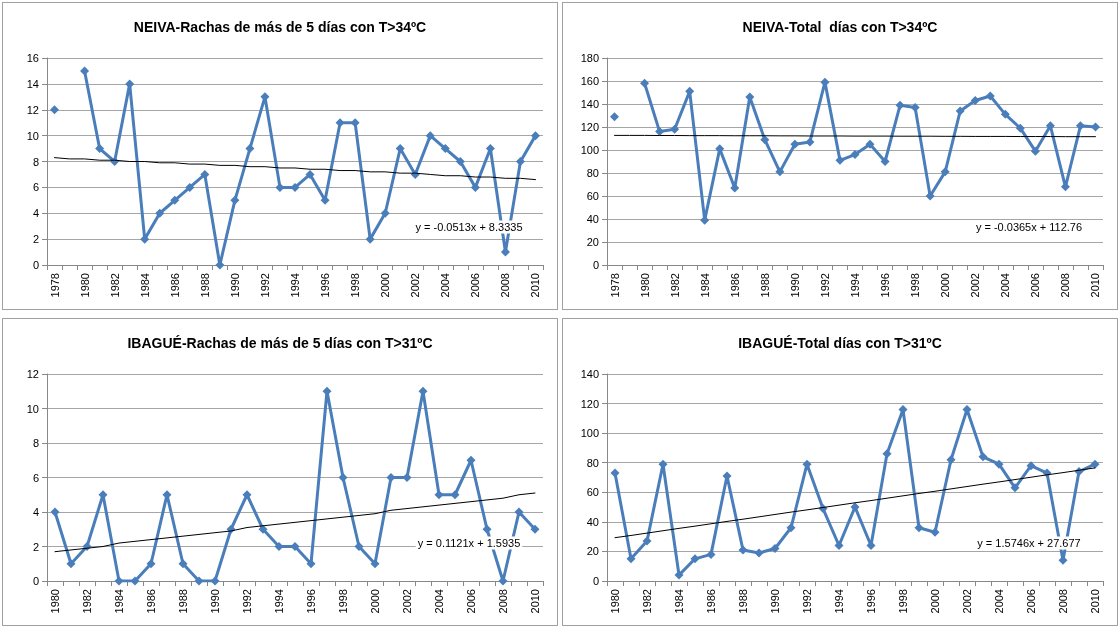  Describe the element at coordinates (999, 601) in the screenshot. I see `x-tick-label: 2004` at that location.